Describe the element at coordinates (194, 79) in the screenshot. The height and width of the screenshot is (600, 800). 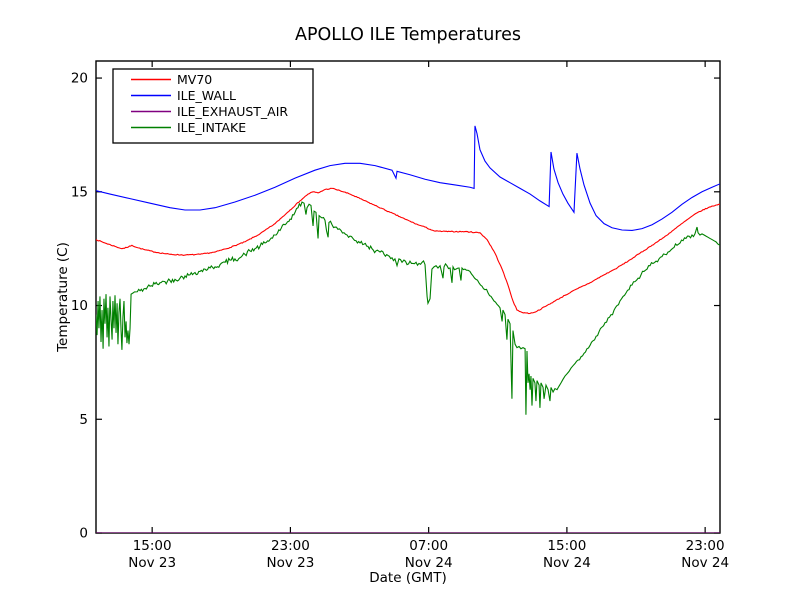
I see `legend-label-mv70: MV70` at that location.